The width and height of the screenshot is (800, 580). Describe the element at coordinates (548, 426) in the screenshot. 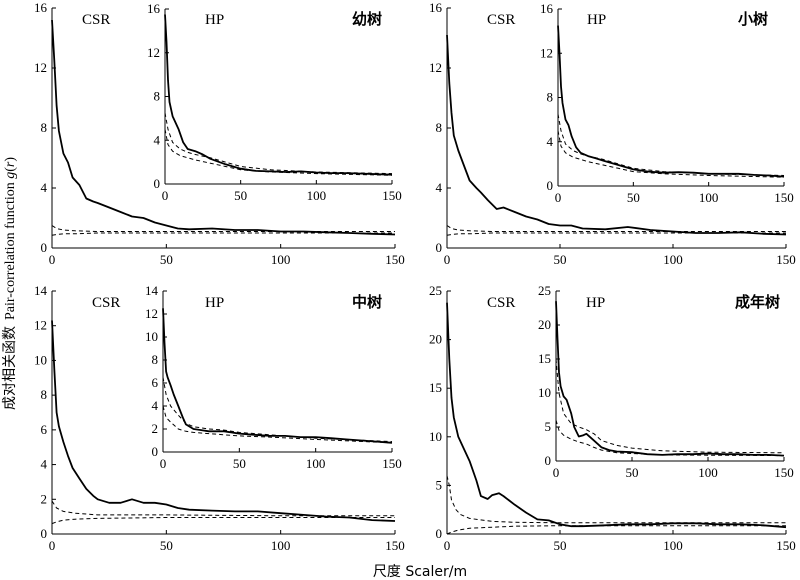

I see `y-tick-label: 5` at that location.